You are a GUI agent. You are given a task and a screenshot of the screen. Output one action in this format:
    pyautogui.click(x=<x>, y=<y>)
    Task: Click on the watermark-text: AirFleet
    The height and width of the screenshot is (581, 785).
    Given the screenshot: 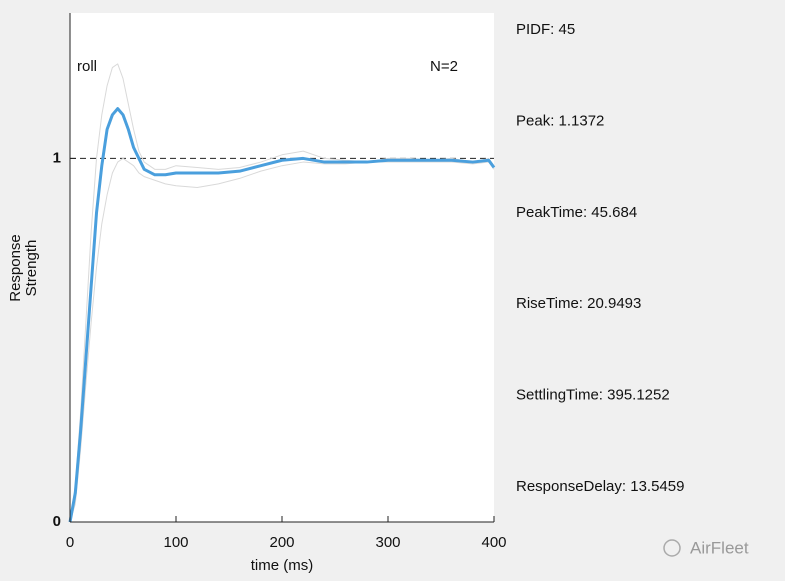 What is the action you would take?
    pyautogui.click(x=719, y=547)
    